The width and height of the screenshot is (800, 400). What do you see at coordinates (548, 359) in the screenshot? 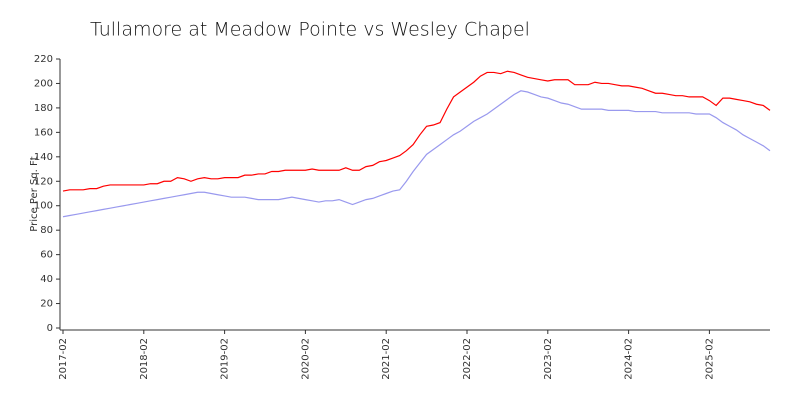
I see `x-tick-label: 2023-02` at bounding box center [548, 359].